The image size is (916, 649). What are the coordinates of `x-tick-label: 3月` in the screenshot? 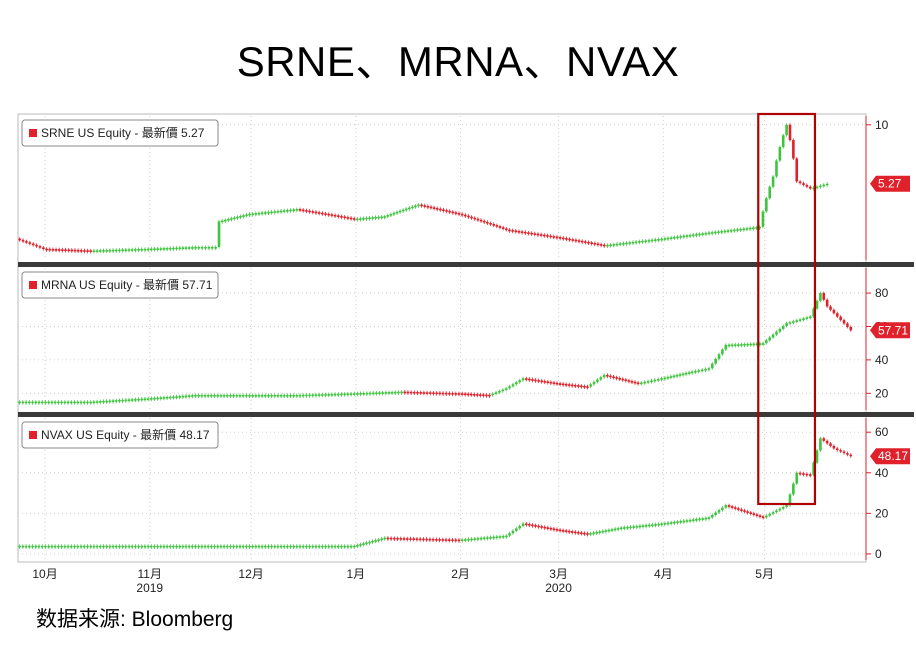 It's located at (558, 574).